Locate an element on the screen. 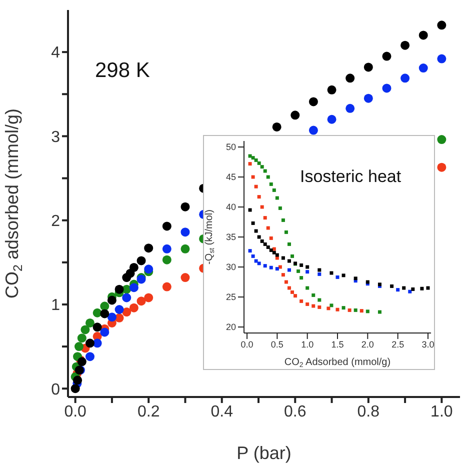  annotation: Isosteric heat is located at coordinates (351, 177).